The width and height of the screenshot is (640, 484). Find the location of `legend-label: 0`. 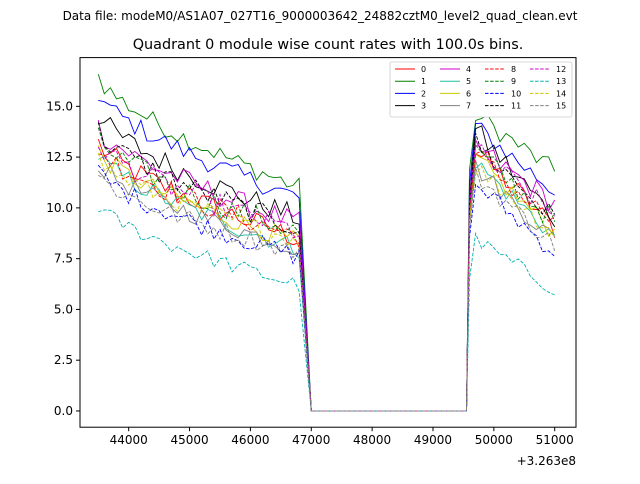

legend-label: 0 is located at coordinates (423, 69).